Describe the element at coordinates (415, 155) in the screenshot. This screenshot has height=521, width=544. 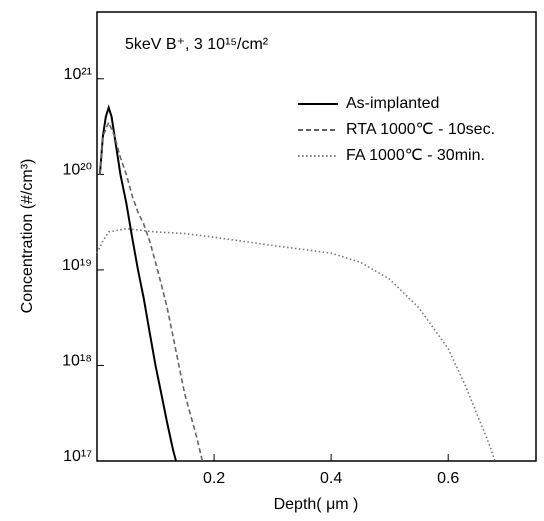
I see `legend-label: FA 1000℃ - 30min.` at that location.